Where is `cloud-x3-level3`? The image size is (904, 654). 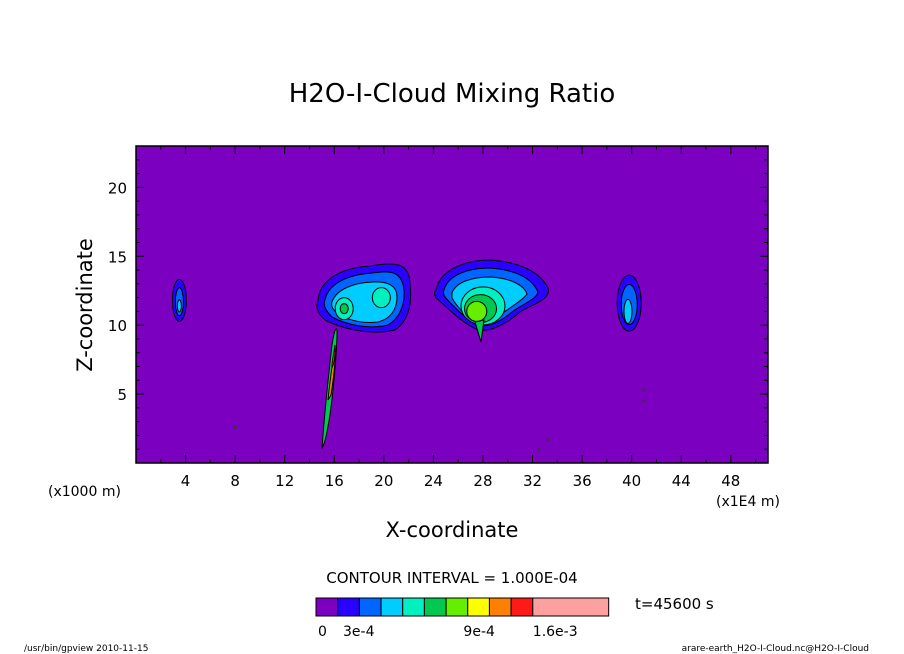 cloud-x3-level3 is located at coordinates (179, 306).